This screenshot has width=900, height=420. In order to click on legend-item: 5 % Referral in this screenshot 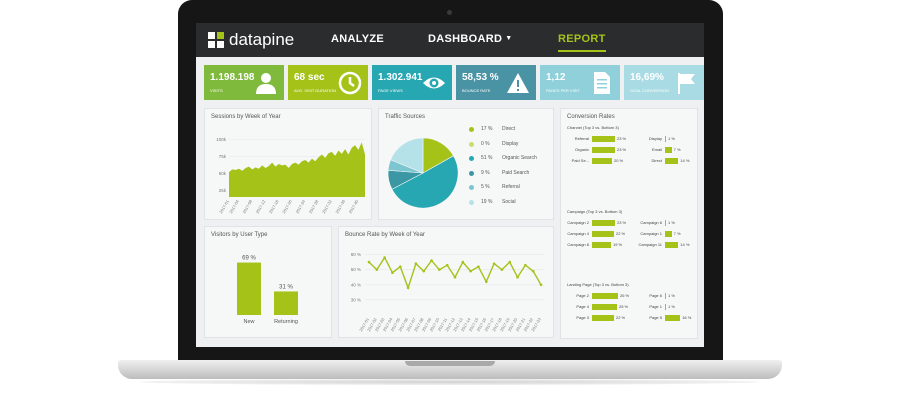, I will do `click(514, 188)`.